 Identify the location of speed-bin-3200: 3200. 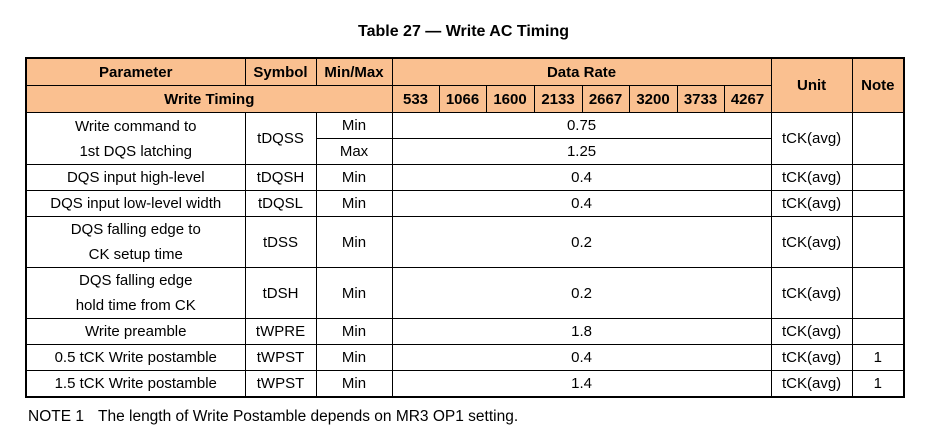
(653, 99).